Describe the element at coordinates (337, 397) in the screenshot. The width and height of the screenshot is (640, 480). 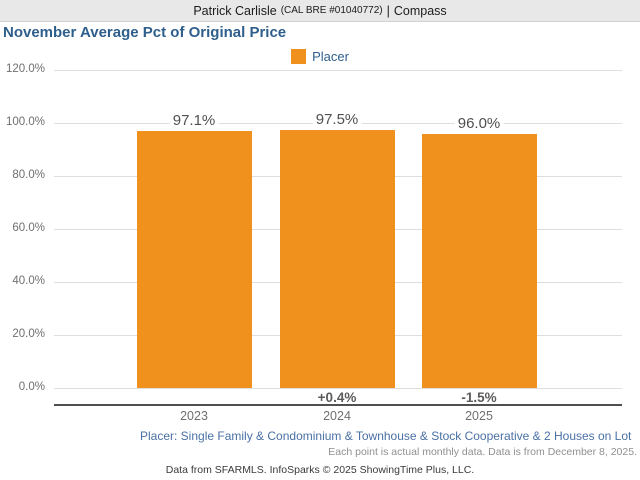
I see `bar-change-label: +0.4%` at that location.